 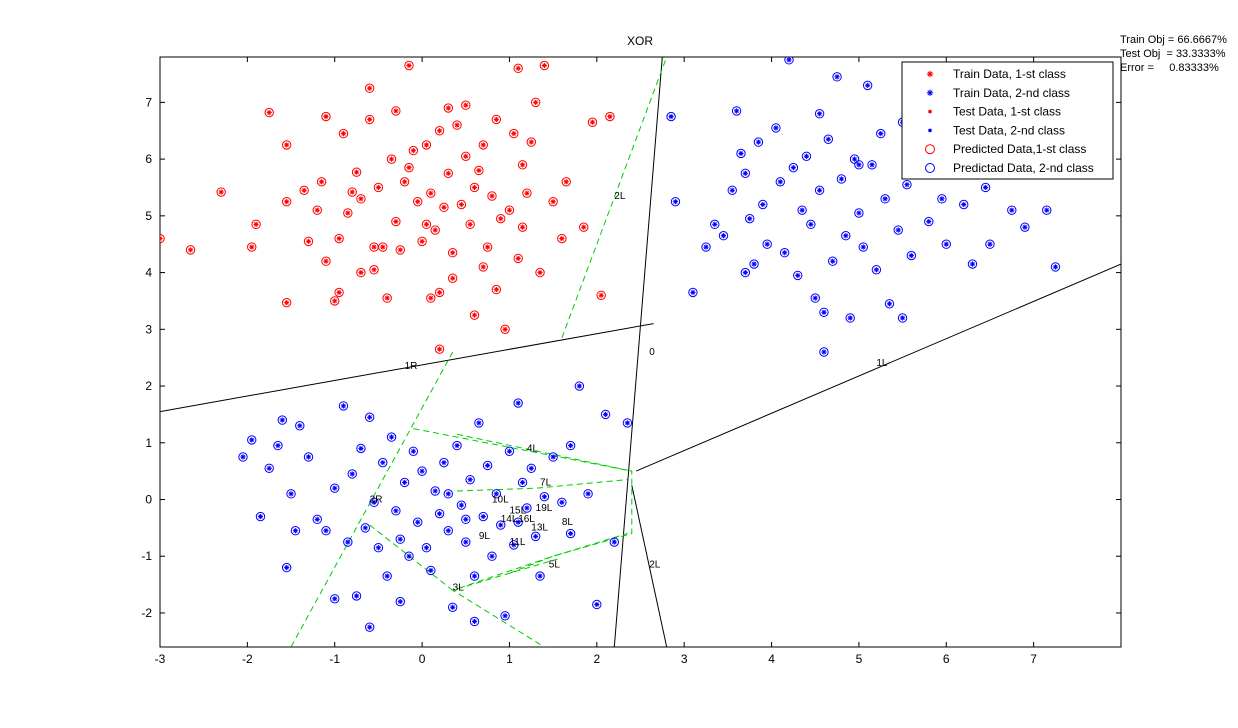 I want to click on y-tick-label-7: 5, so click(x=148, y=216).